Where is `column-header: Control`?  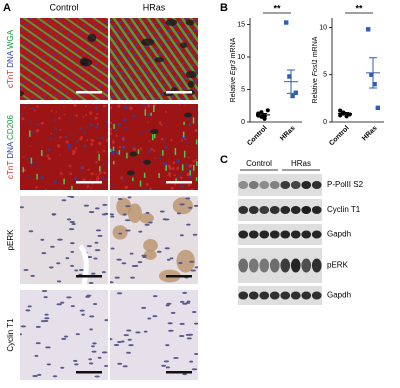 column-header: Control is located at coordinates (63, 7).